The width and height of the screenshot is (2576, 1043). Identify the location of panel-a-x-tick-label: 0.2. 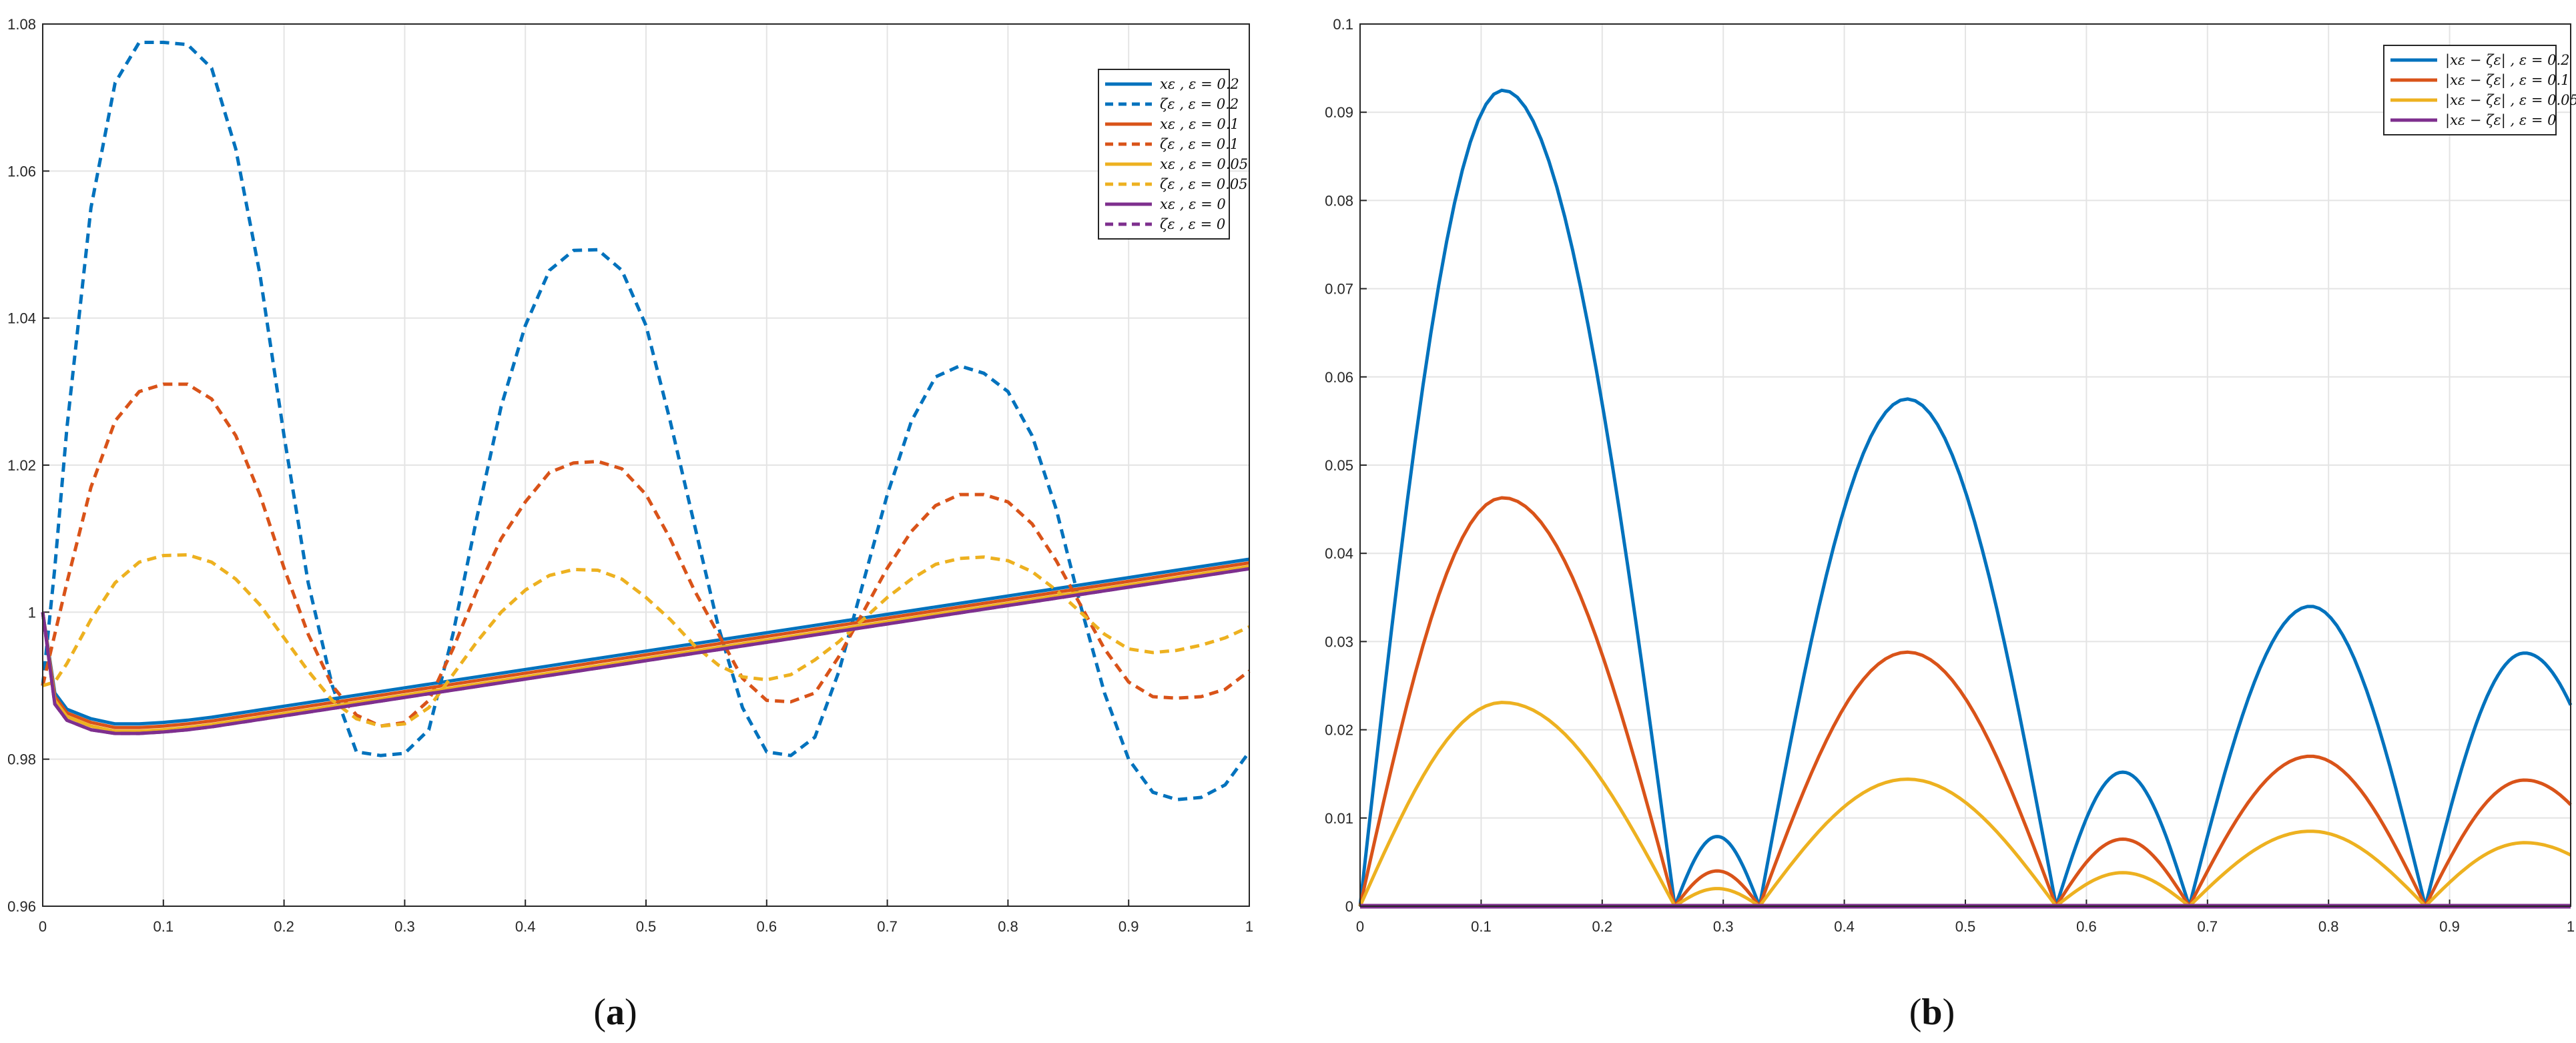
(284, 926).